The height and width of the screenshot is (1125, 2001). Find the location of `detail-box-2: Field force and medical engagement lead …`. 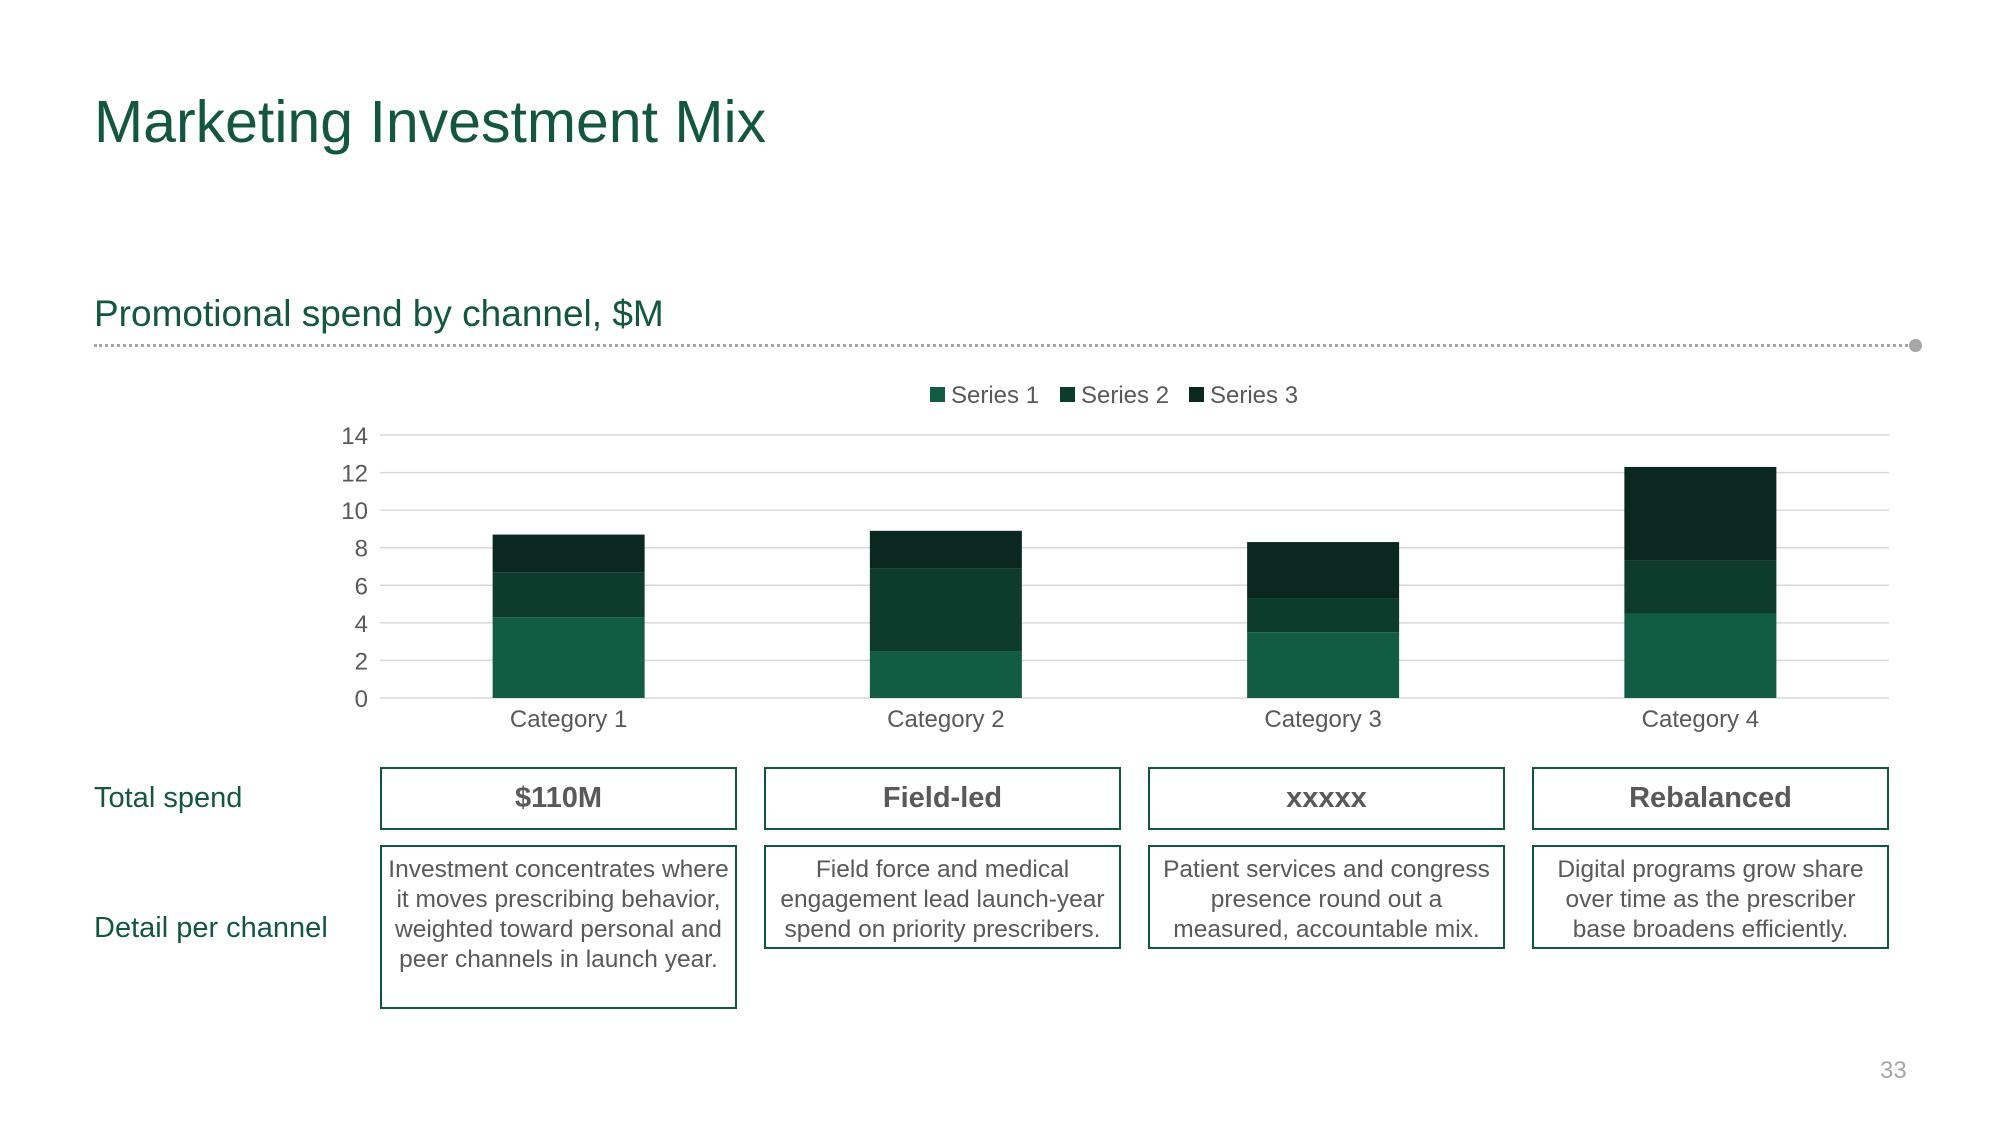

detail-box-2: Field force and medical engagement lead … is located at coordinates (942, 897).